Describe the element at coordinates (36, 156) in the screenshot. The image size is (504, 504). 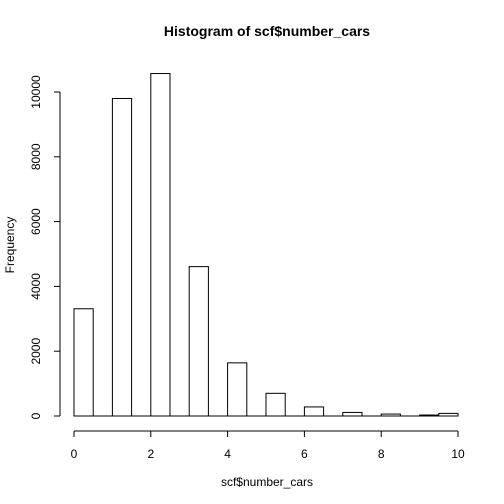
I see `y-tick-label: 8000` at that location.